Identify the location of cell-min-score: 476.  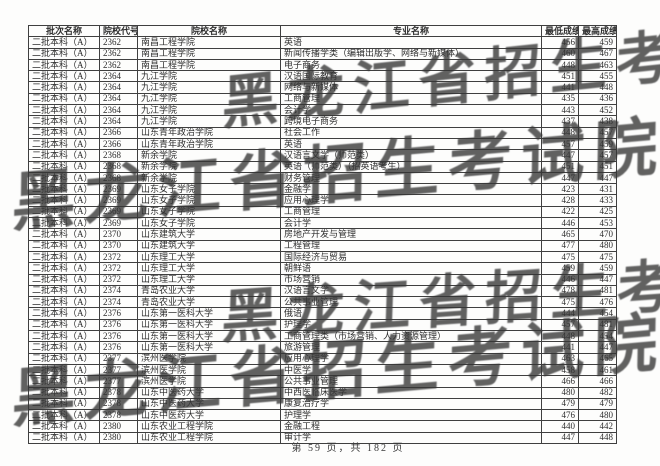
(560, 415).